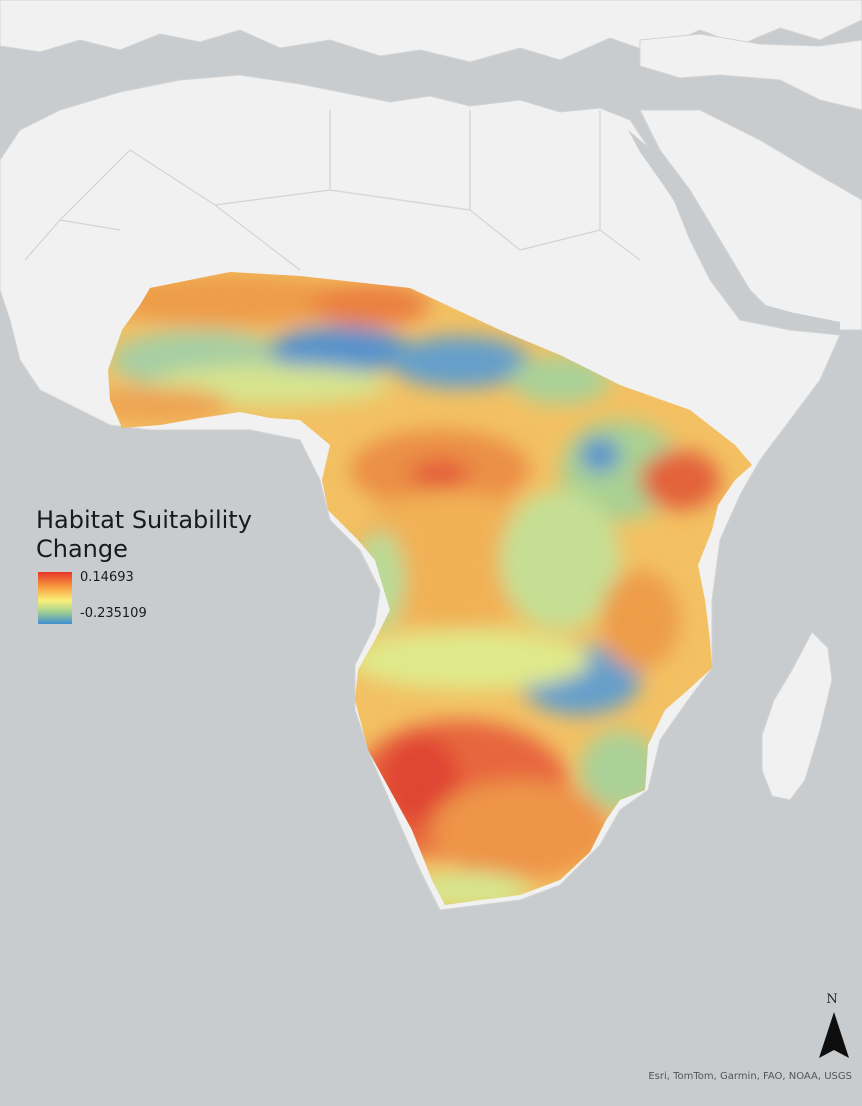  I want to click on north-arrow: N, so click(835, 1026).